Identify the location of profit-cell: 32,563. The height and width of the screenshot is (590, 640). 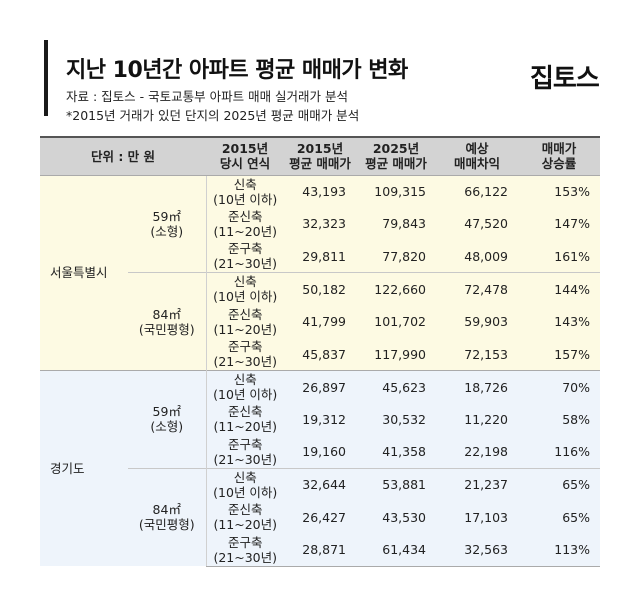
(477, 550).